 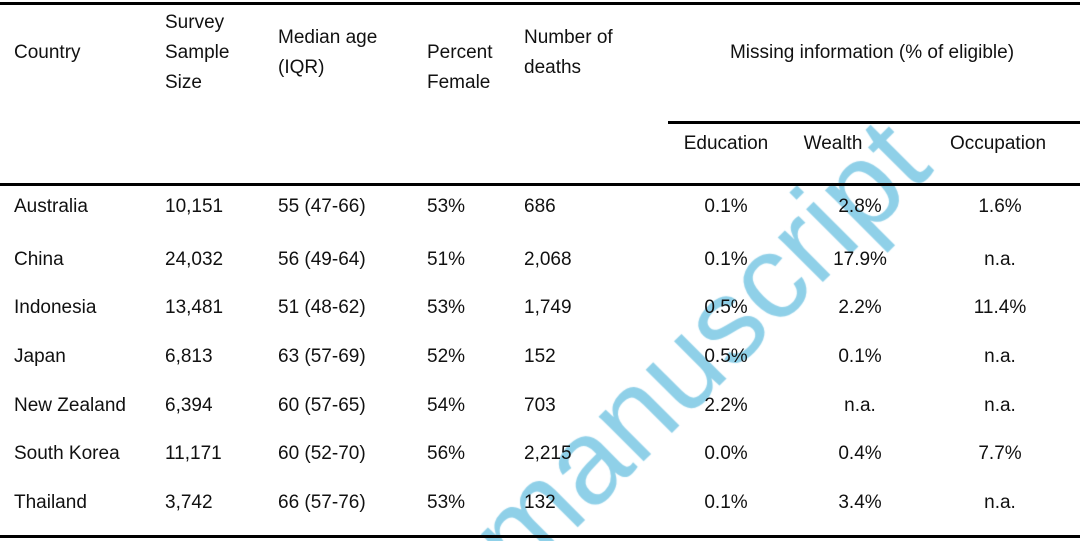 What do you see at coordinates (874, 122) in the screenshot?
I see `subheader-rule` at bounding box center [874, 122].